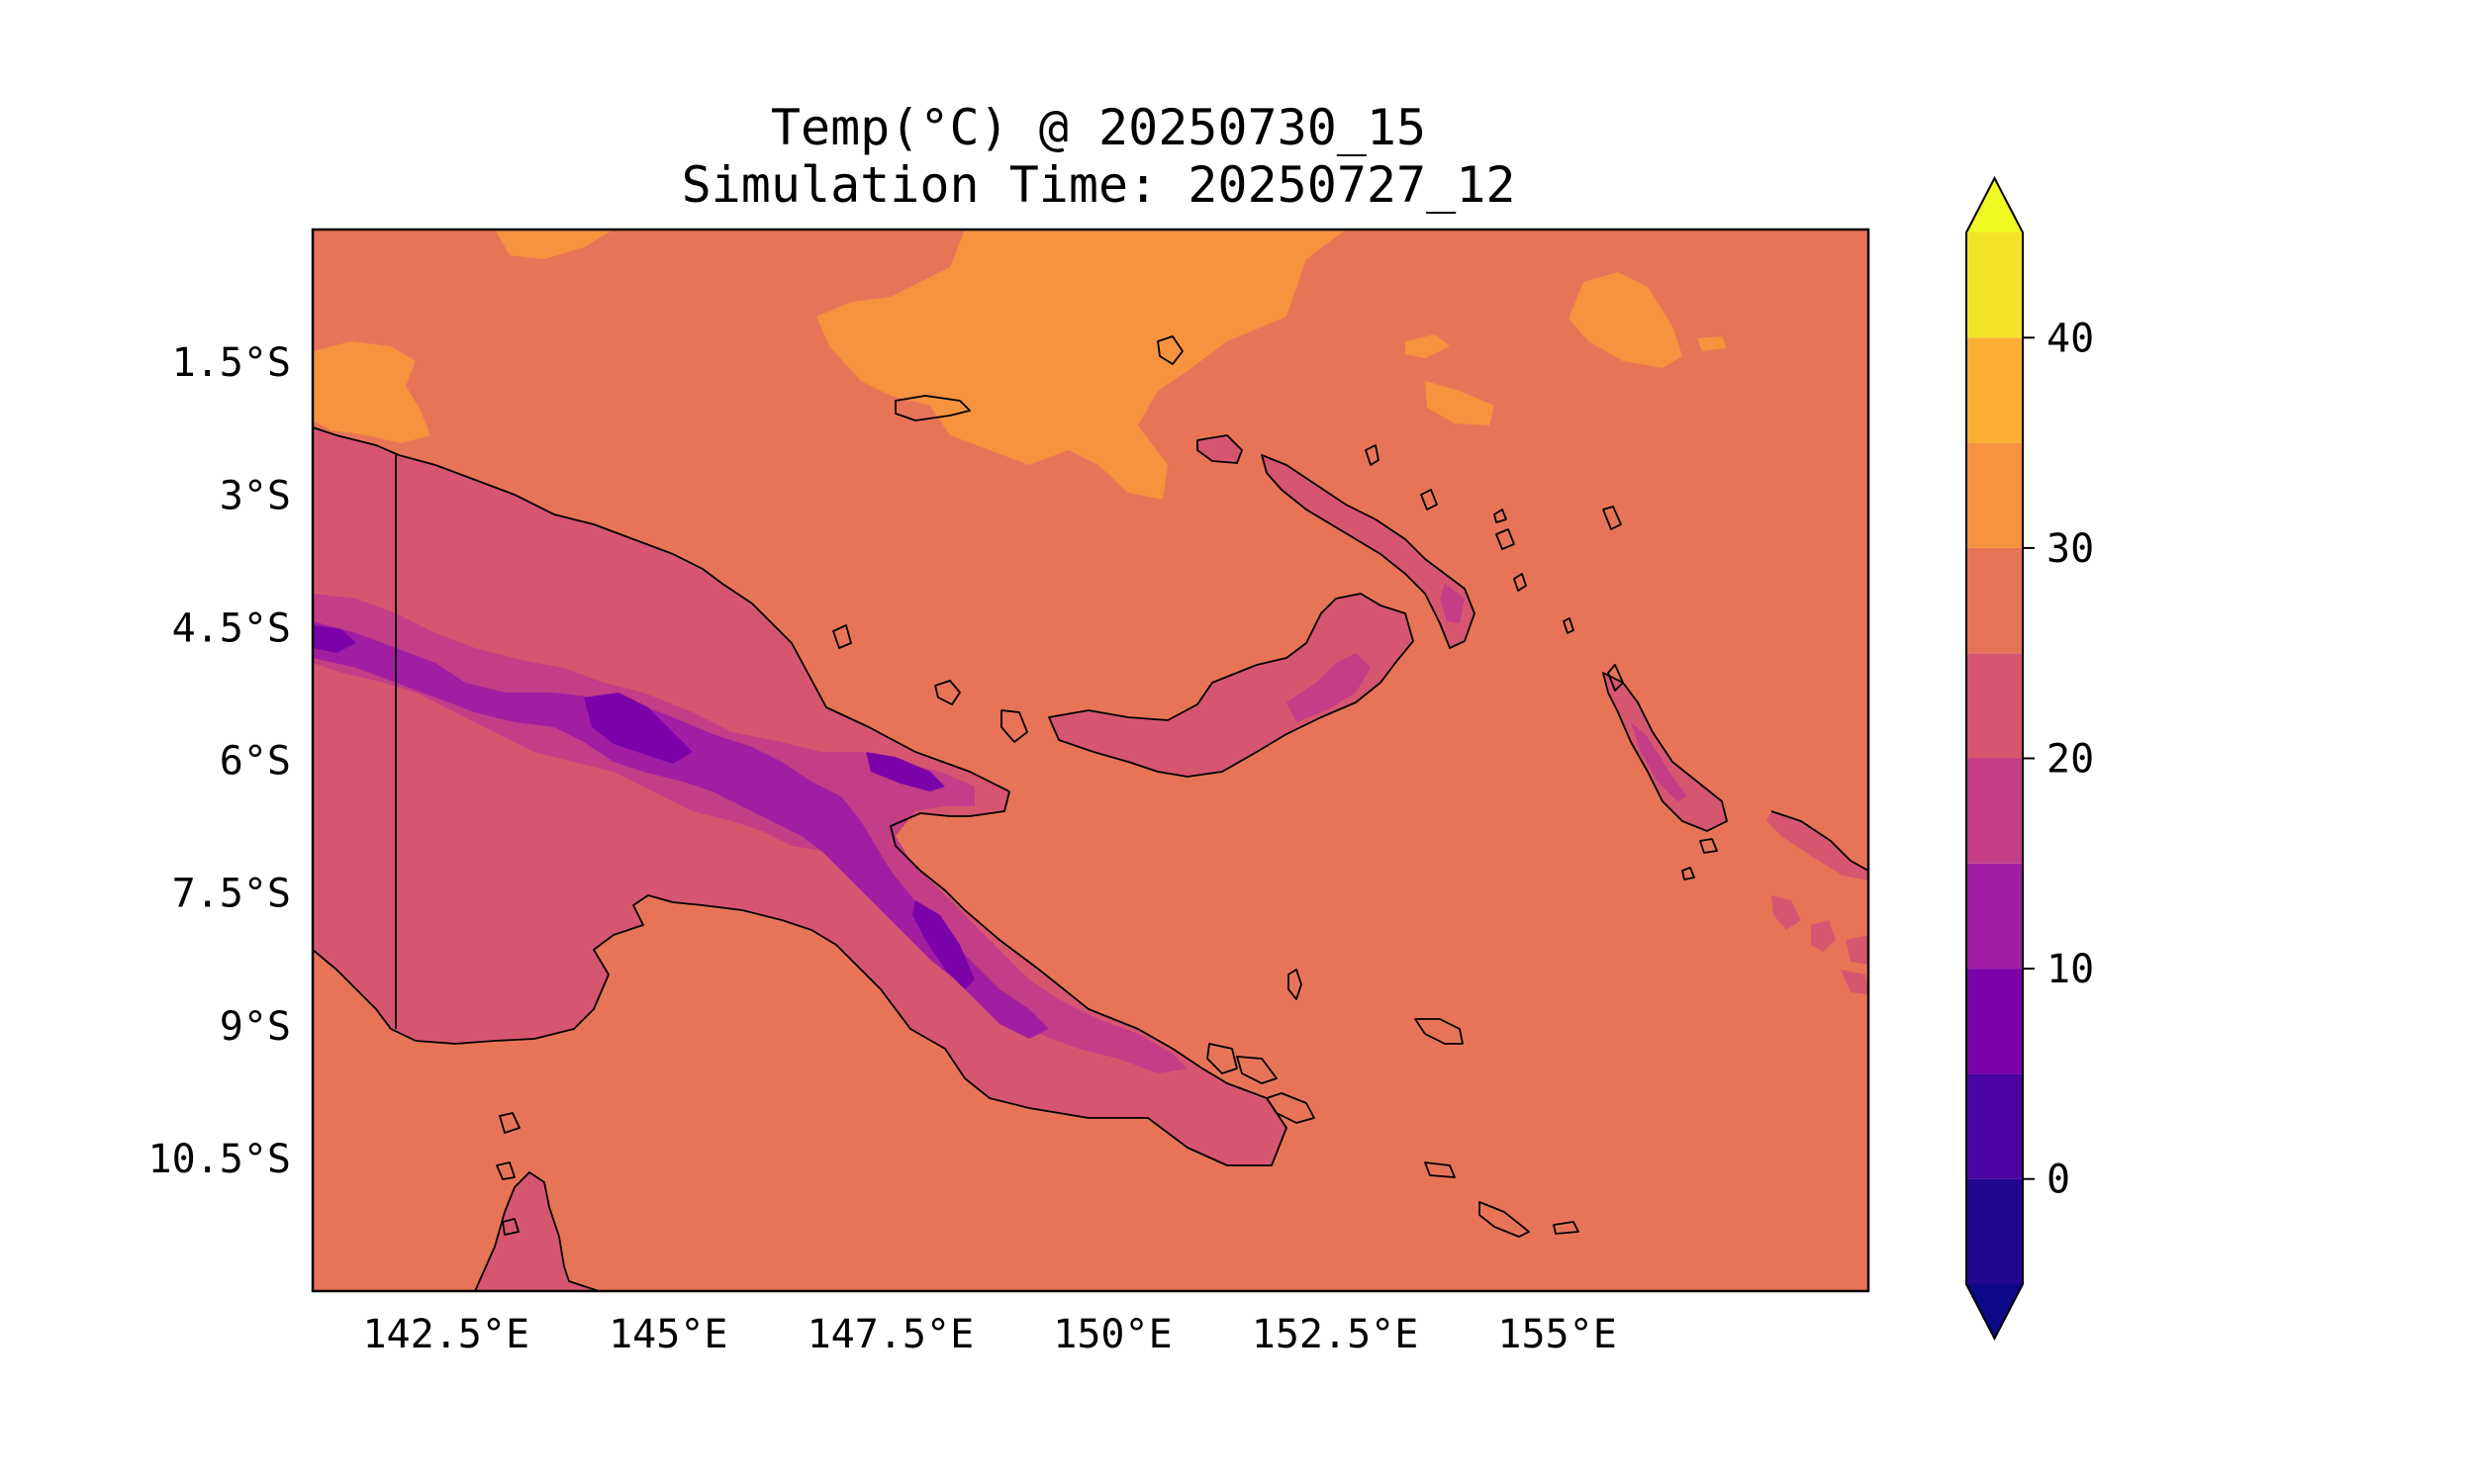 The width and height of the screenshot is (2474, 1484). Describe the element at coordinates (989, 1334) in the screenshot. I see `longitude-labels: 142.5°E 145°E 147.5°E 150°E 152.5°E 155°E` at that location.